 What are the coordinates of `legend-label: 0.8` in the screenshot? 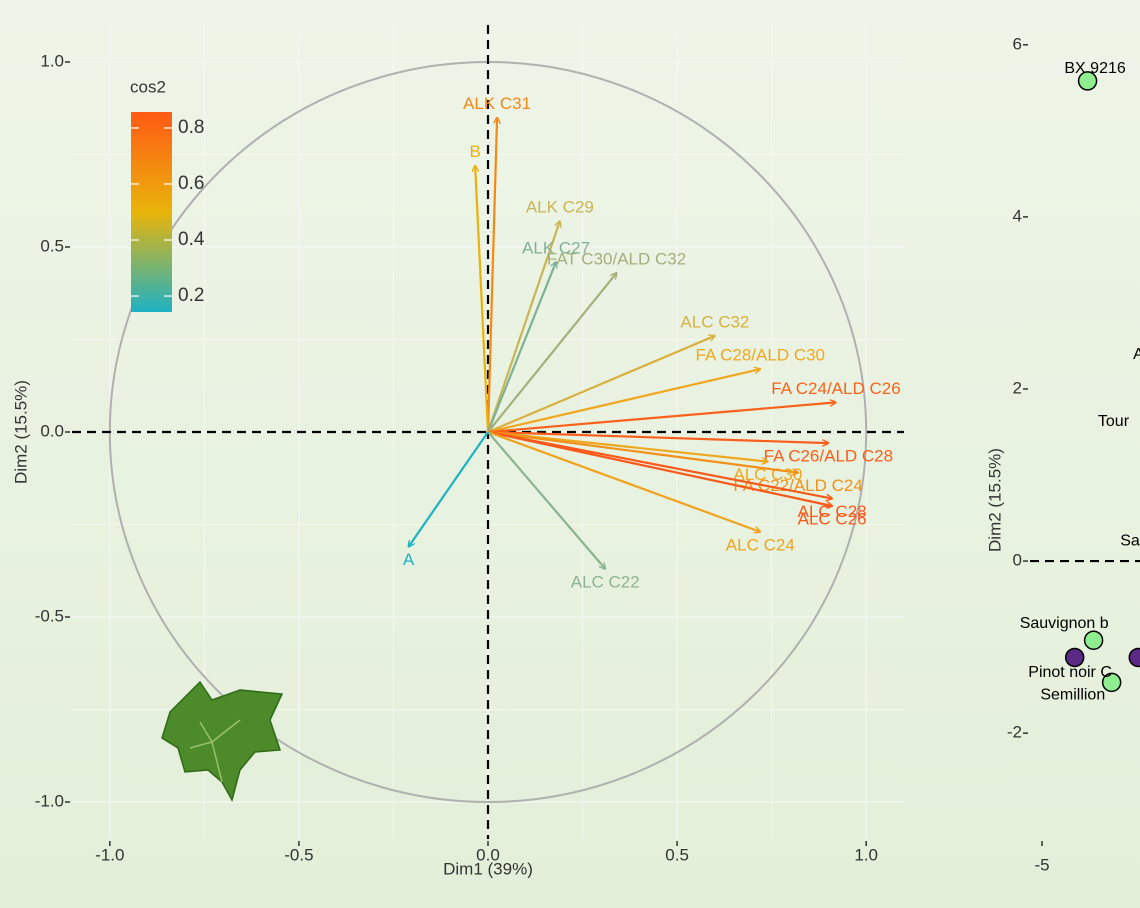 It's located at (191, 127).